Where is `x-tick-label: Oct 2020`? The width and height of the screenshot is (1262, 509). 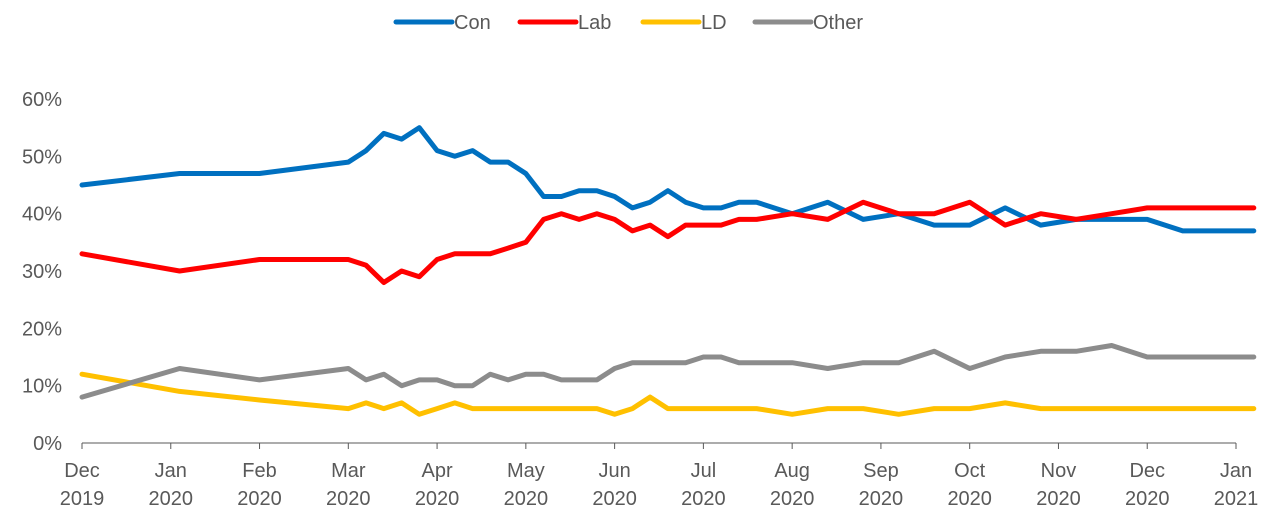
x-tick-label: Oct 2020 is located at coordinates (969, 484).